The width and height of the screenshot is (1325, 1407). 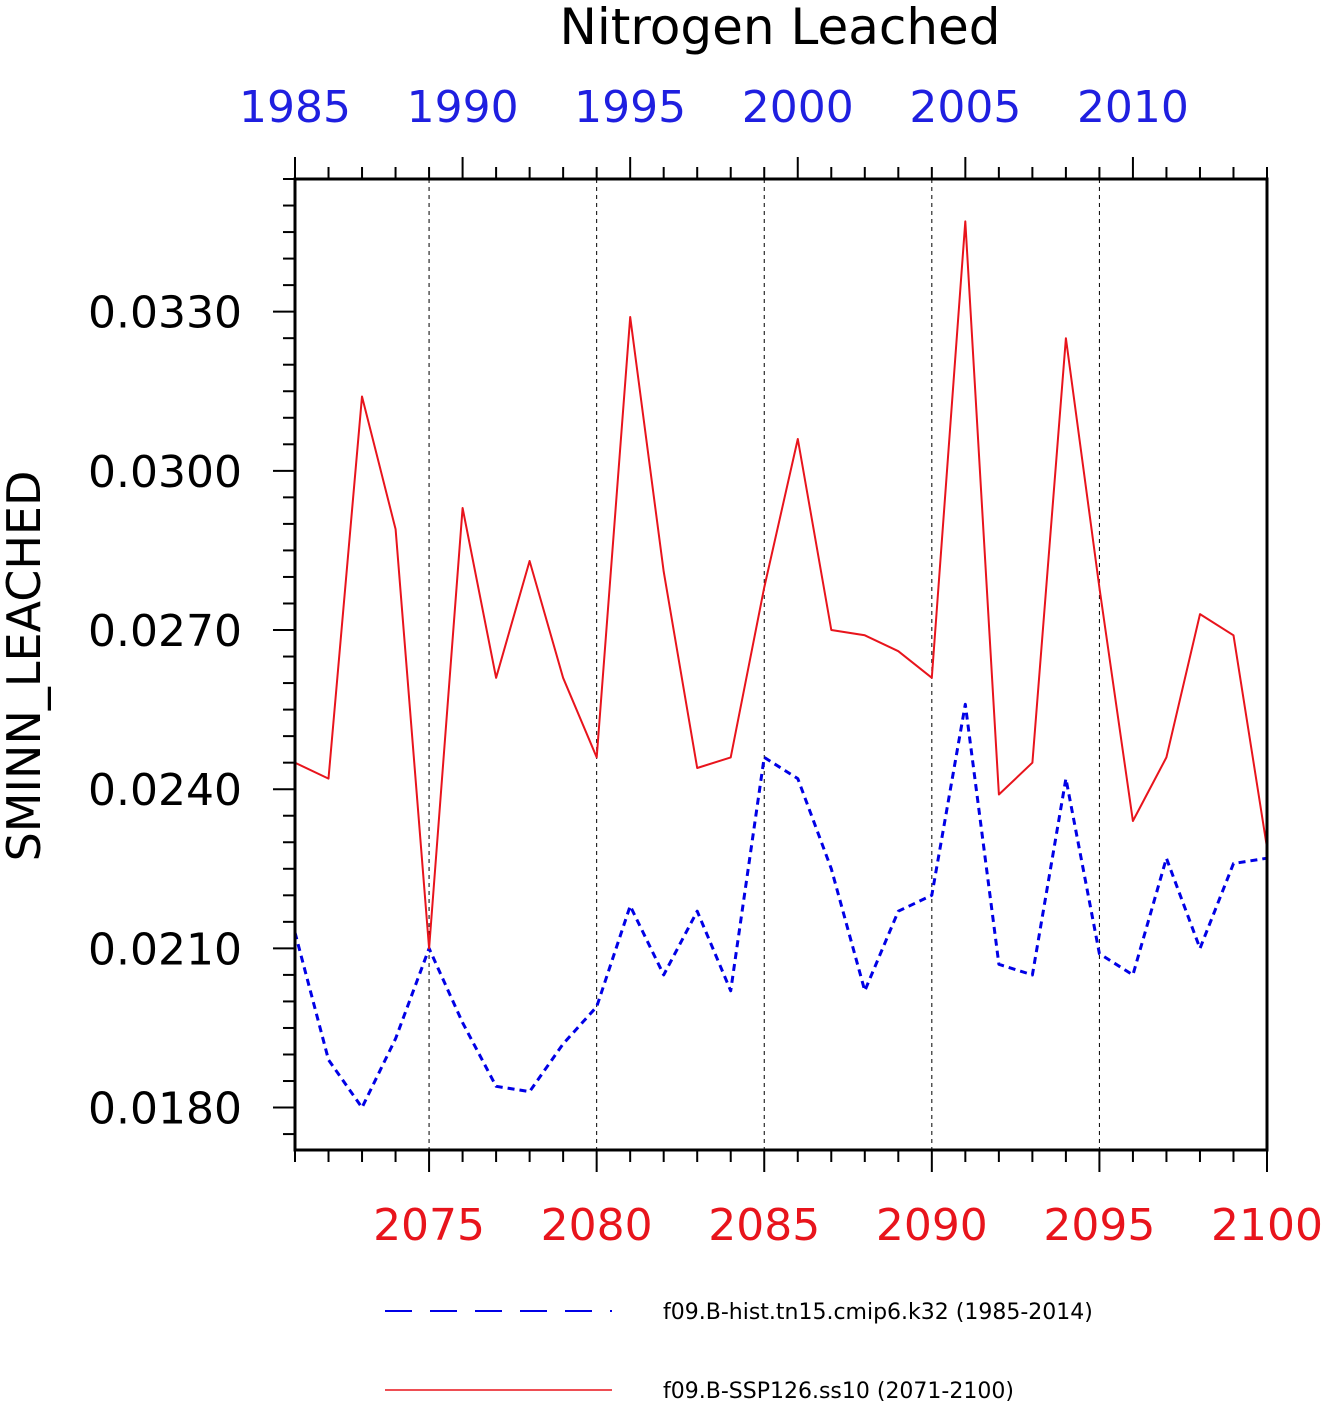 What do you see at coordinates (165, 790) in the screenshot?
I see `y-tick-label: 0.0240` at bounding box center [165, 790].